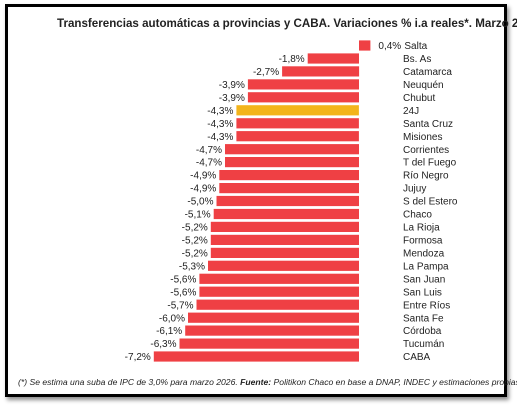 This screenshot has height=406, width=517. What do you see at coordinates (417, 59) in the screenshot?
I see `category-label: Bs. As` at bounding box center [417, 59].